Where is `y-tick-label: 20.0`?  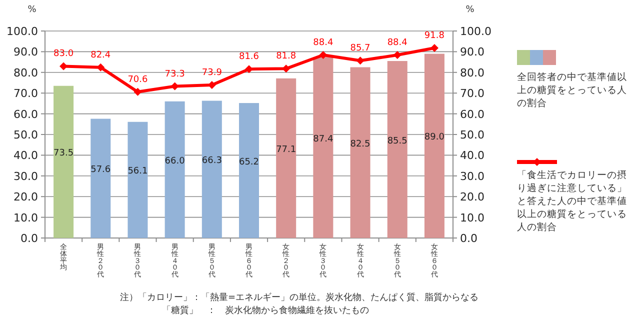
y-tick-label: 20.0 is located at coordinates (26, 197).